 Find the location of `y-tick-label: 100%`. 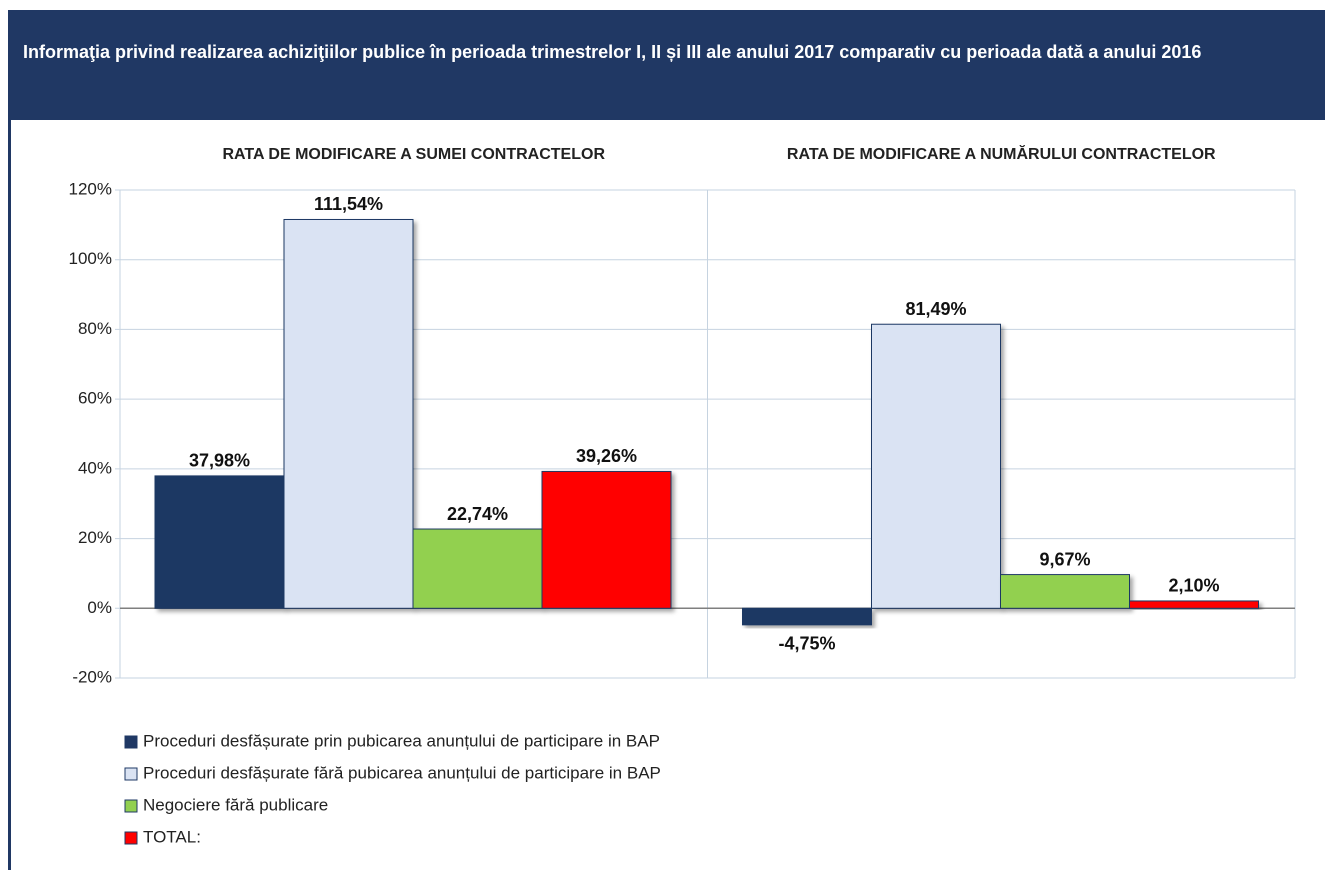

y-tick-label: 100% is located at coordinates (90, 258).